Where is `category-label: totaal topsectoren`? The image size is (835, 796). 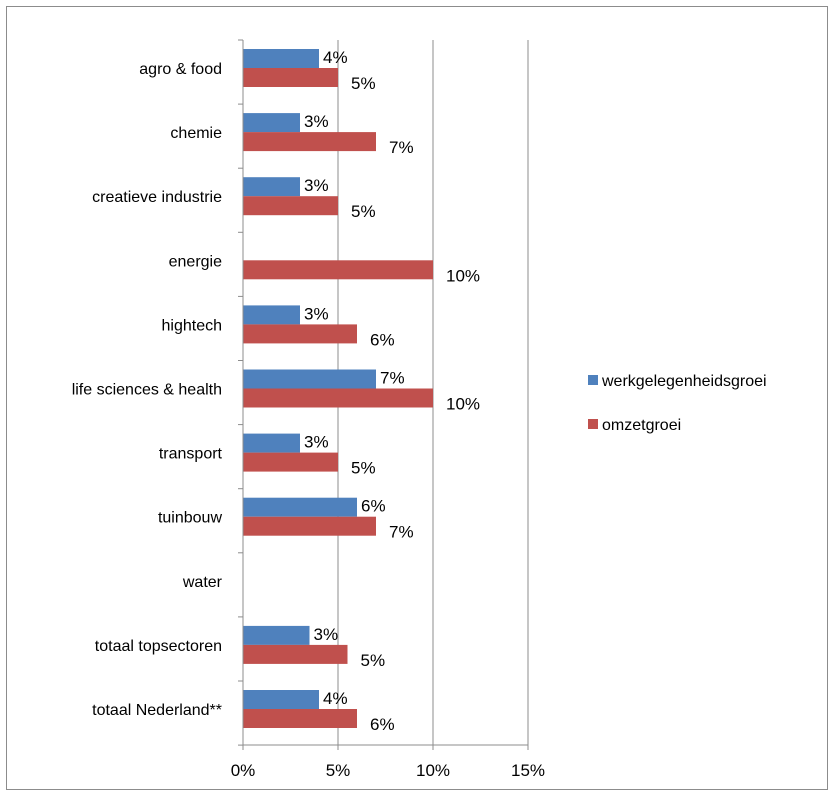
category-label: totaal topsectoren is located at coordinates (158, 646).